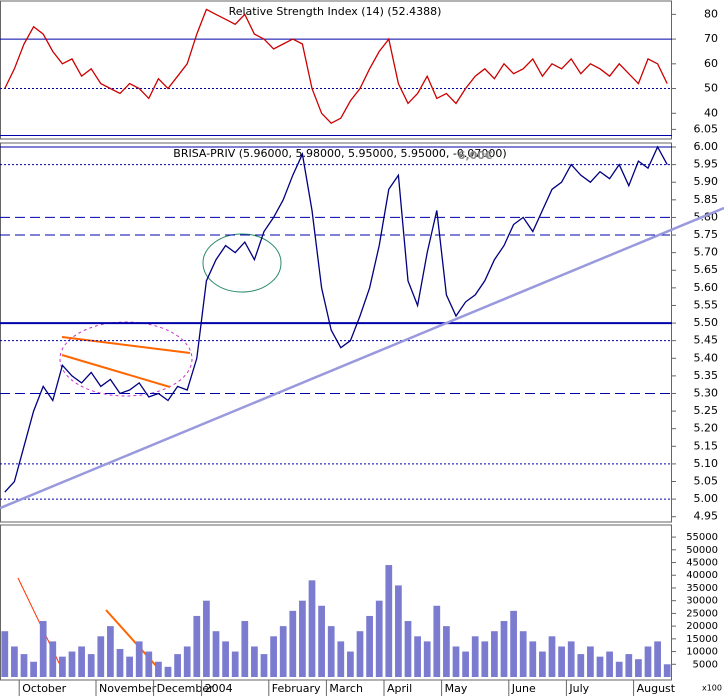 The image size is (724, 700). I want to click on y-tick-label: 15000, so click(702, 639).